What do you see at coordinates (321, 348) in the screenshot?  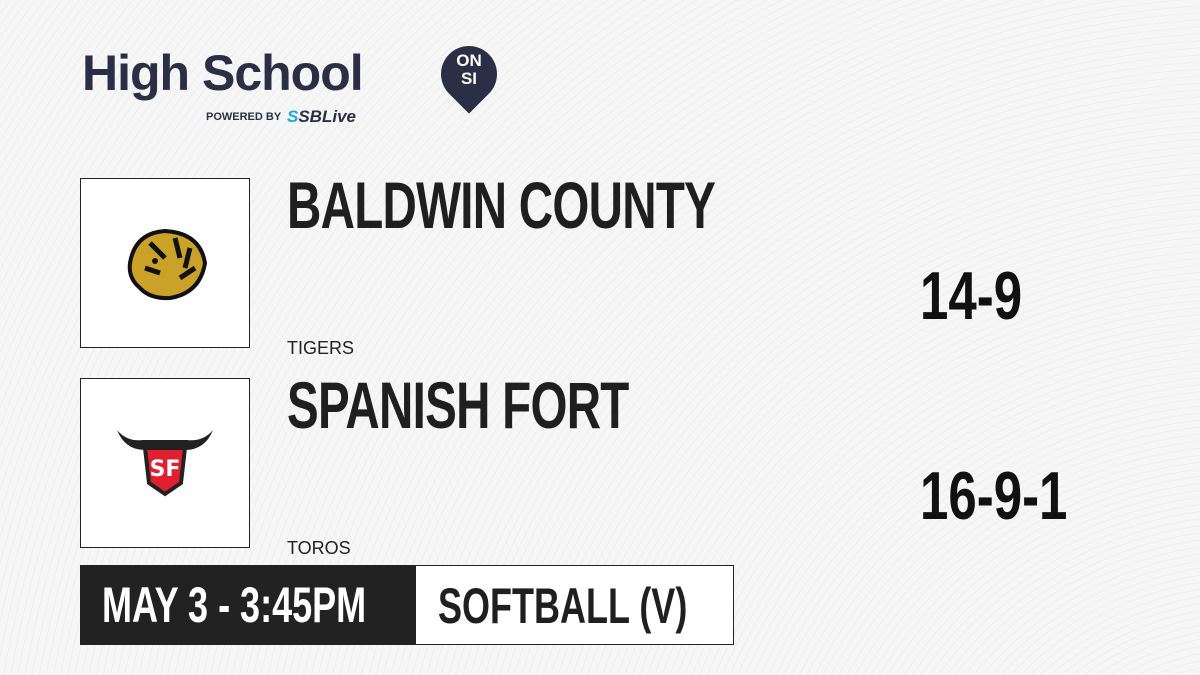 I see `team-1-mascot: TIGERS` at bounding box center [321, 348].